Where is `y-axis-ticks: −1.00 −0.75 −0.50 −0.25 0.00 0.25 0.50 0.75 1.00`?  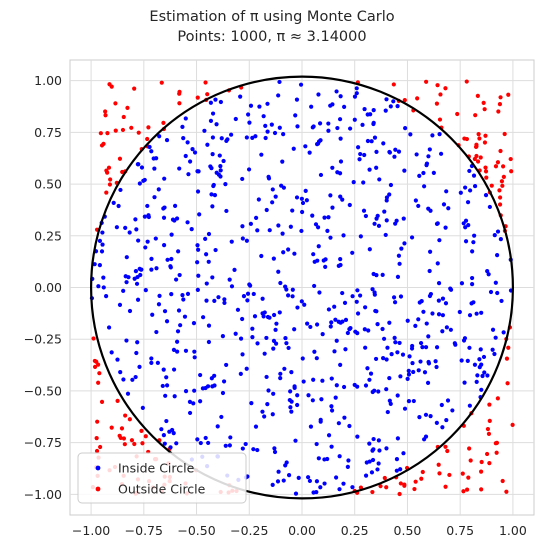 y-axis-ticks: −1.00 −0.75 −0.50 −0.25 0.00 0.25 0.50 0.75 1.00 is located at coordinates (43, 287).